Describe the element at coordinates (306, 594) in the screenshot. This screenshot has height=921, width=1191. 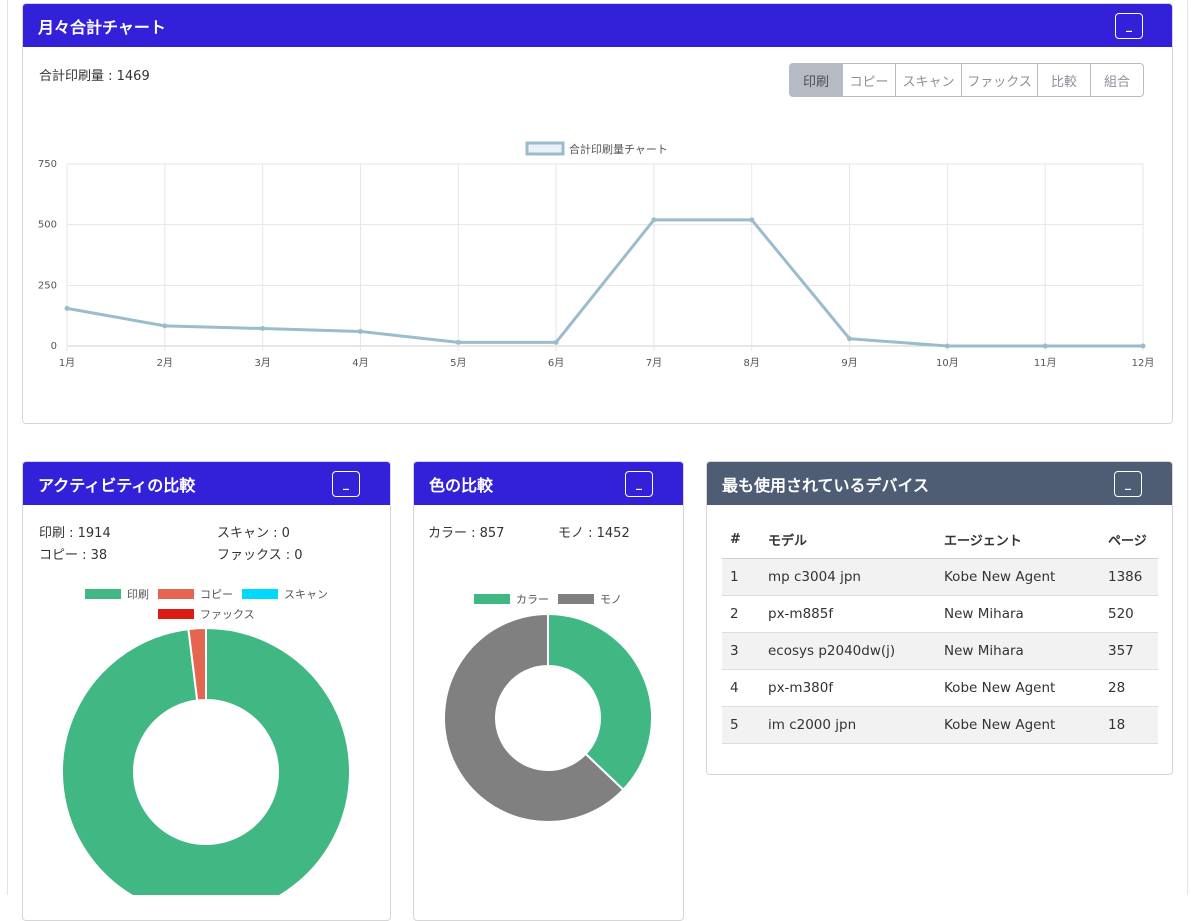
I see `legend-label: スキャン` at that location.